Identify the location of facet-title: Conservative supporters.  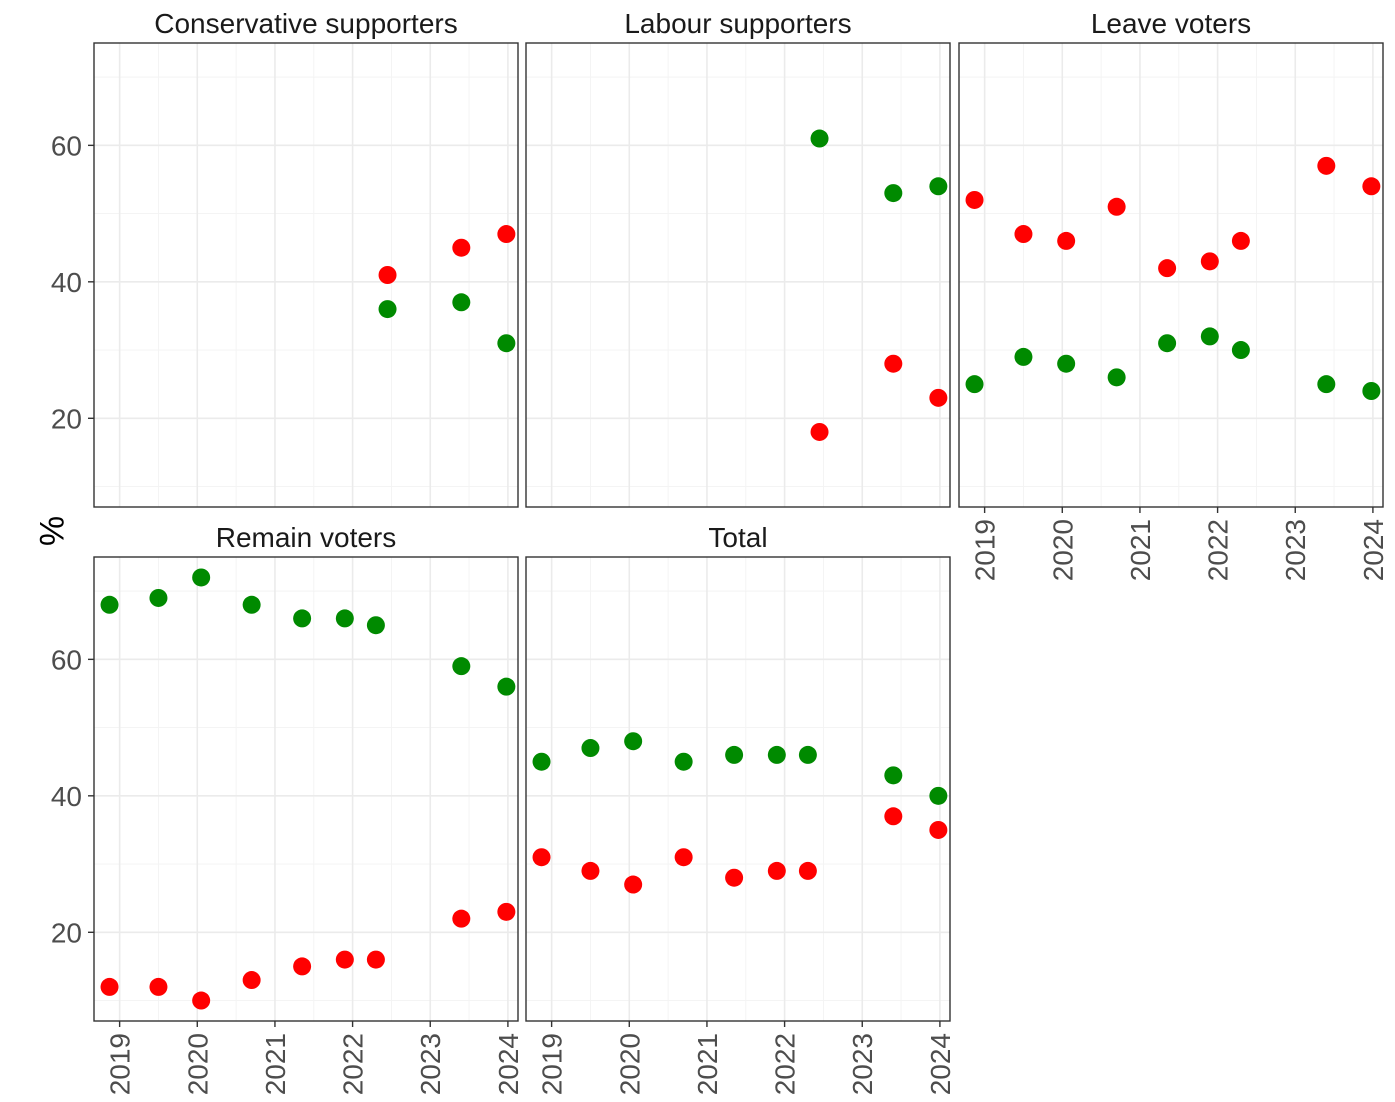
(305, 23).